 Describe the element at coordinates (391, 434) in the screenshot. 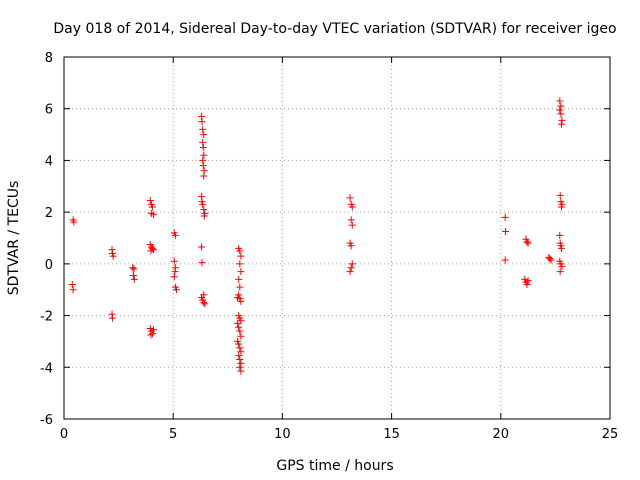

I see `x-tick-label: 15` at that location.